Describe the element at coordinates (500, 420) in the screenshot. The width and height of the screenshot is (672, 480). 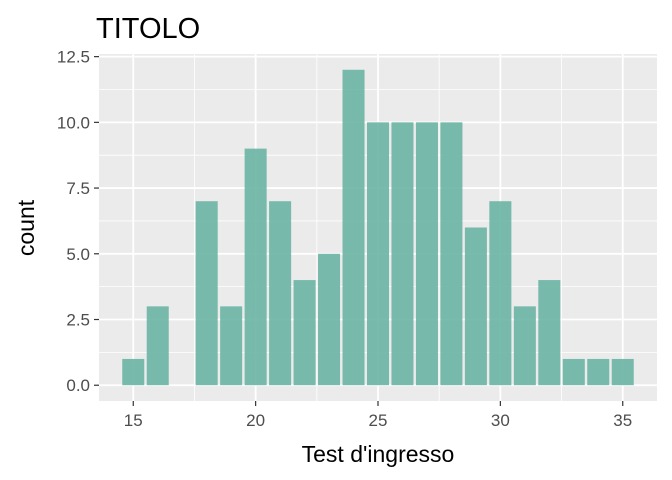
I see `x-tick-label: 30` at that location.